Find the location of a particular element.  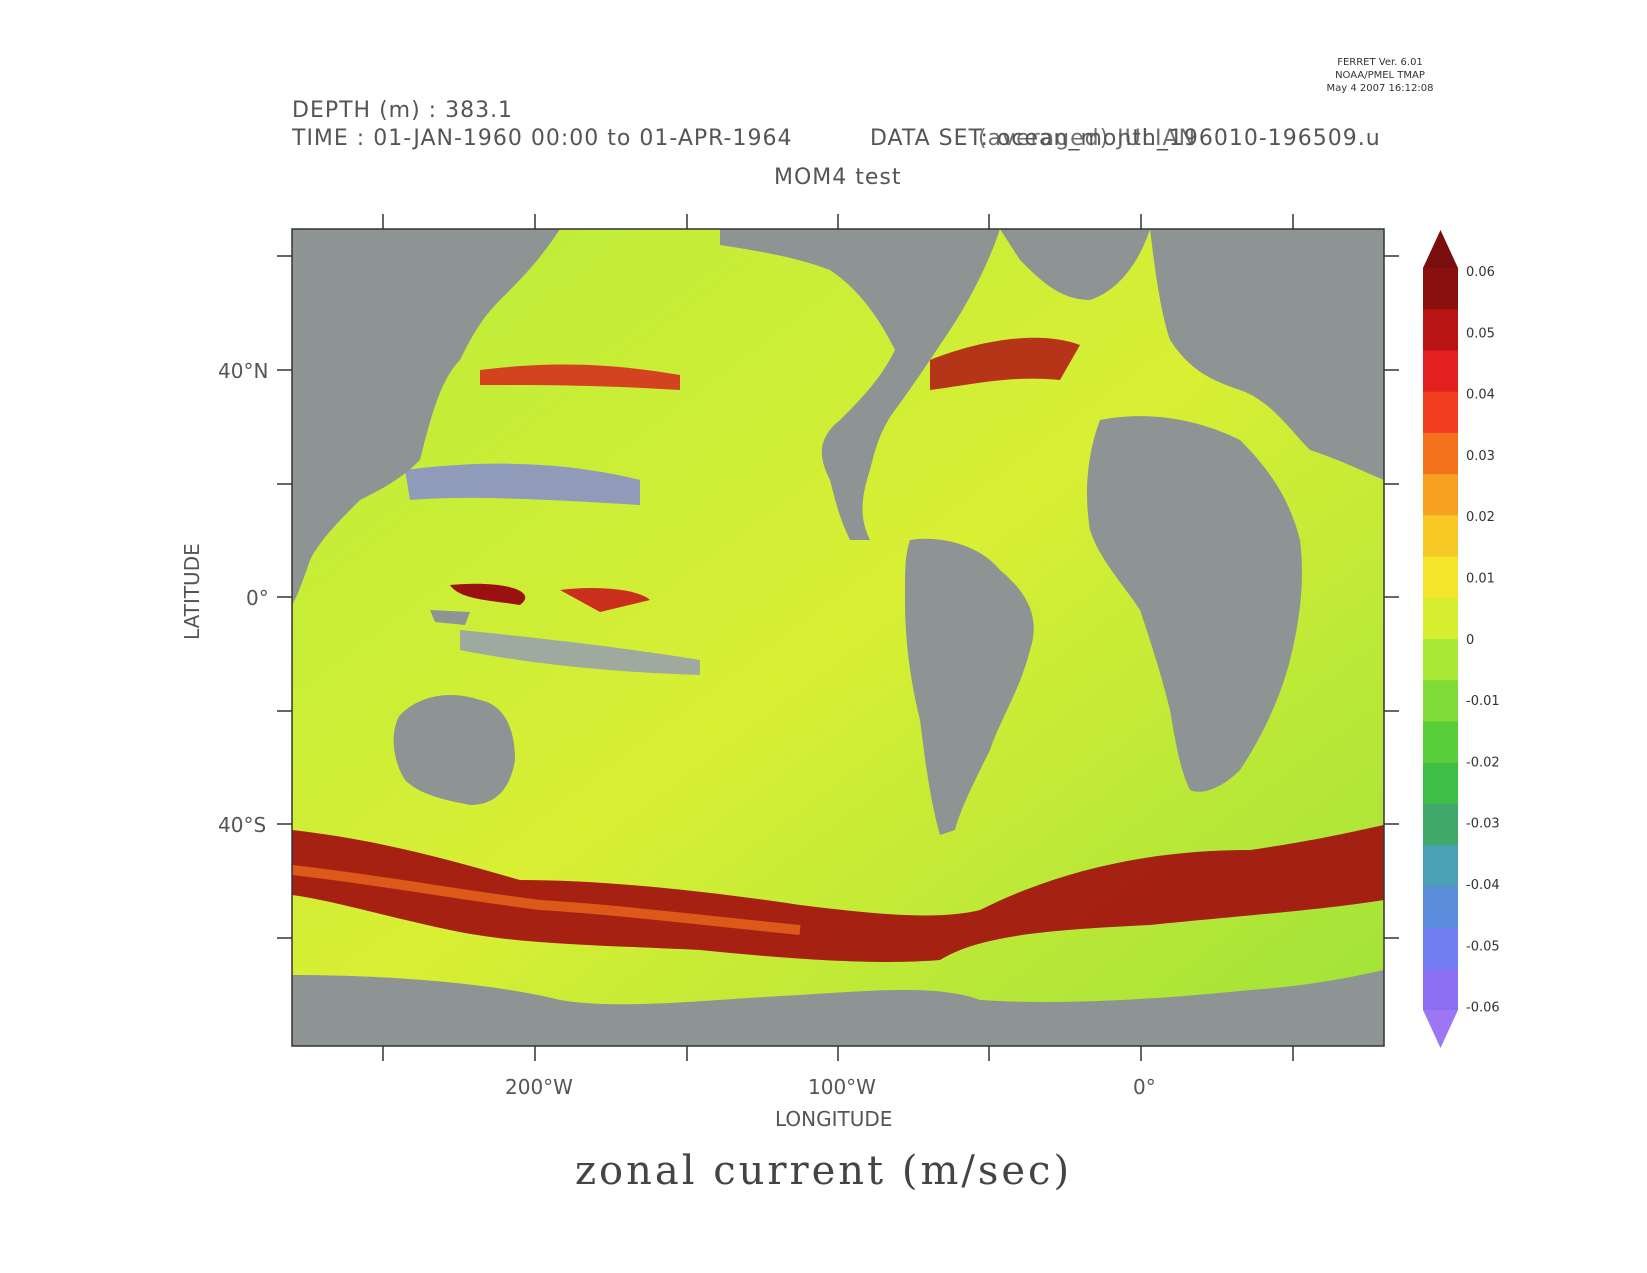

undercurrent-core is located at coordinates (488, 594).